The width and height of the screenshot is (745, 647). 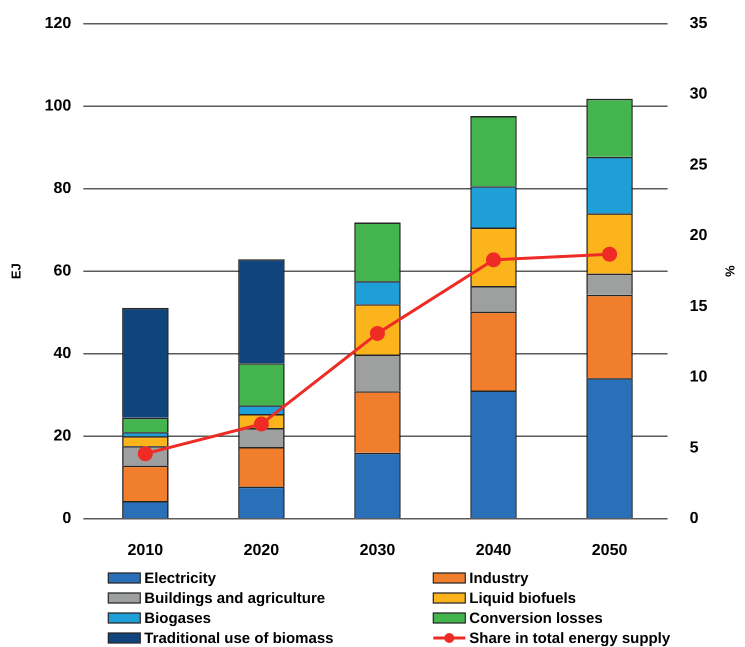 I want to click on y-tick-label: 20, so click(x=63, y=436).